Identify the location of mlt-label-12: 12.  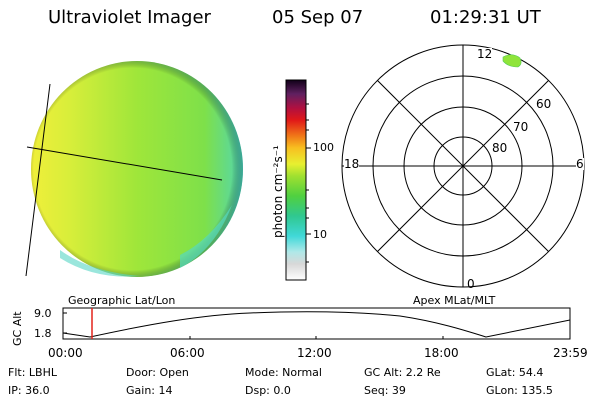
(485, 54).